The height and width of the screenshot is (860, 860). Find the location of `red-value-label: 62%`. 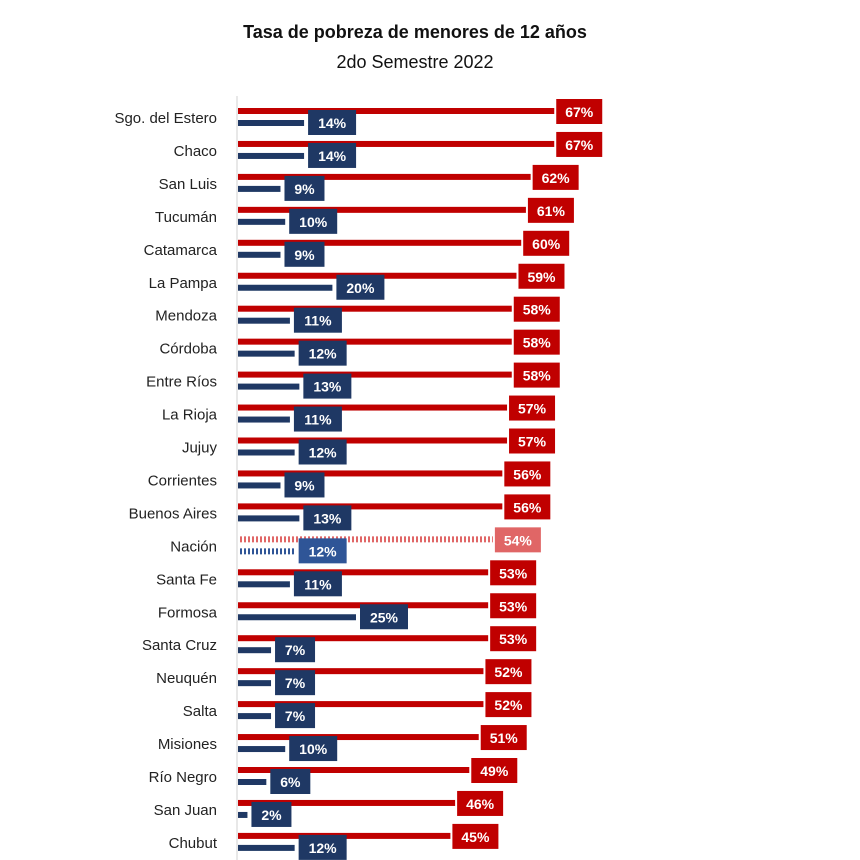

red-value-label: 62% is located at coordinates (556, 178).